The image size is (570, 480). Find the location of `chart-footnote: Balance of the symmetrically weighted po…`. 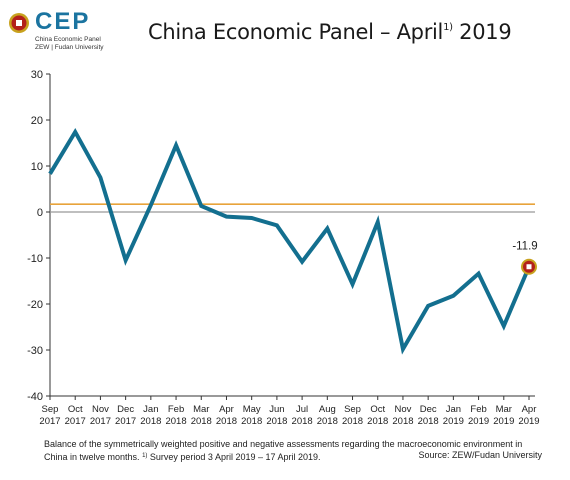

chart-footnote: Balance of the symmetrically weighted po… is located at coordinates (294, 450).